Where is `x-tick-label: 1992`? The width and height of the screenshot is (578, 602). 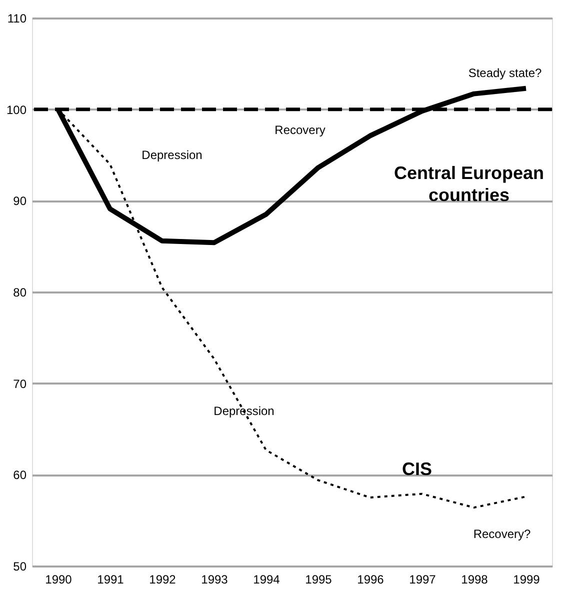
x-tick-label: 1992 is located at coordinates (162, 579).